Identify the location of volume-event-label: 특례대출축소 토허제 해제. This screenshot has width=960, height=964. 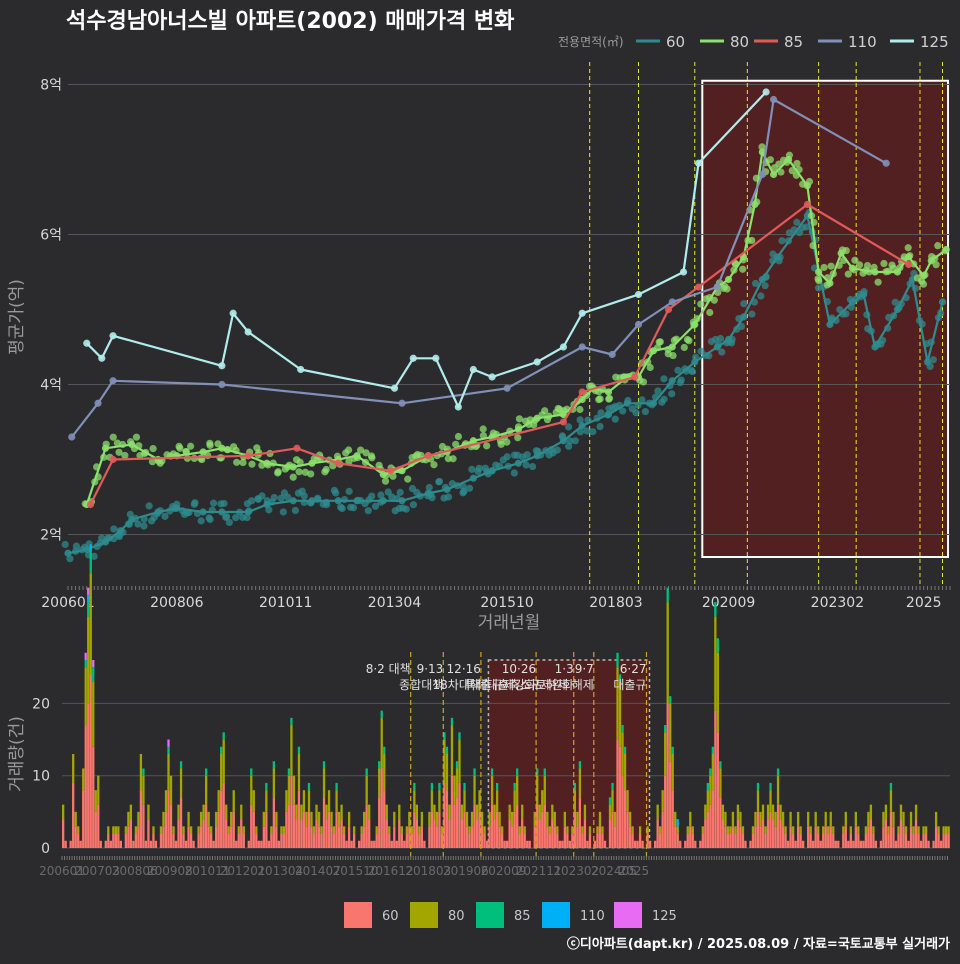
(529, 685).